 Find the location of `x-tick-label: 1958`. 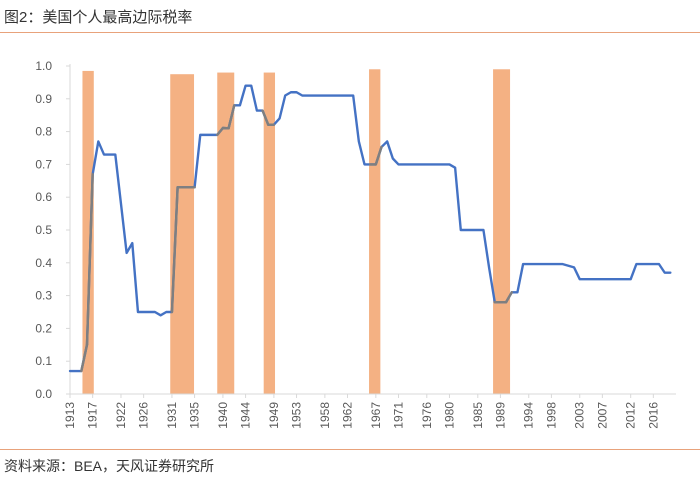

x-tick-label: 1958 is located at coordinates (325, 415).